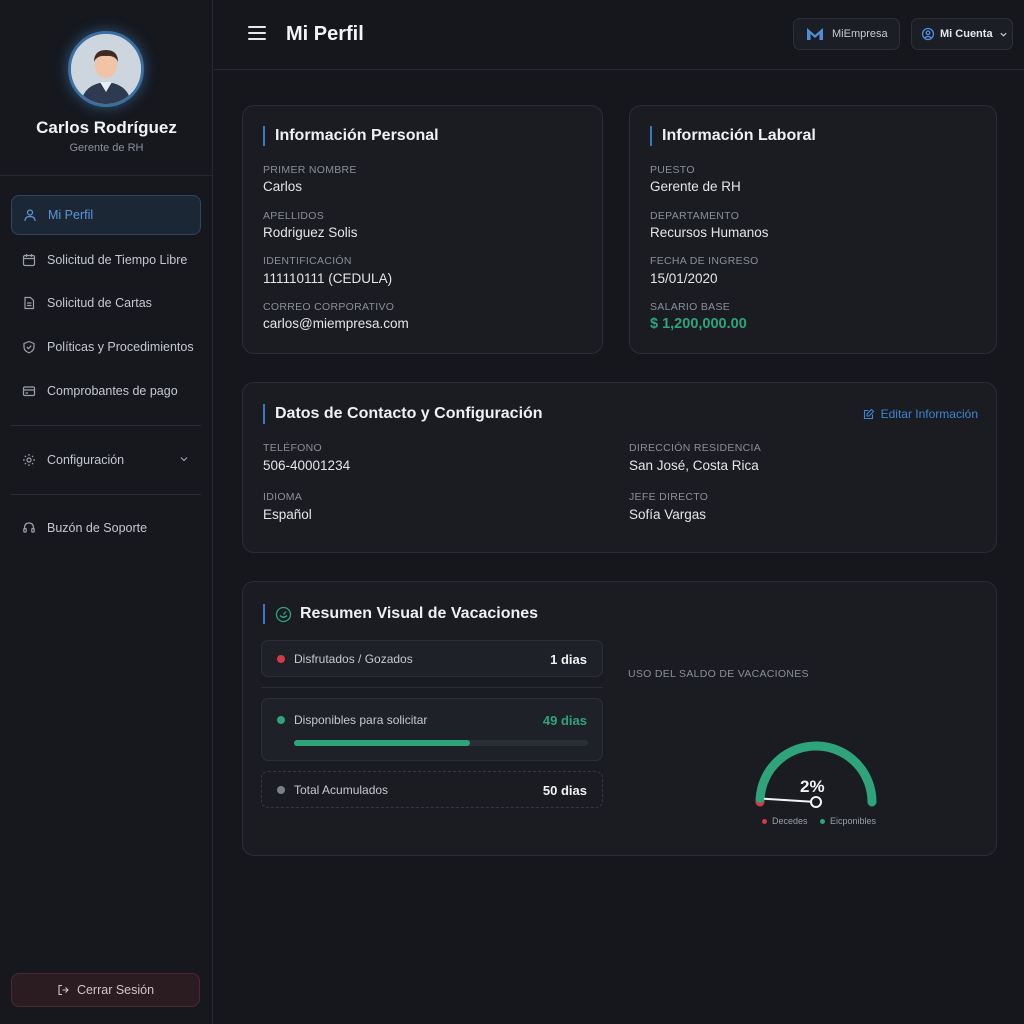 The height and width of the screenshot is (1024, 1024). Describe the element at coordinates (704, 261) in the screenshot. I see `hire-date-label: Fecha de ingreso` at that location.